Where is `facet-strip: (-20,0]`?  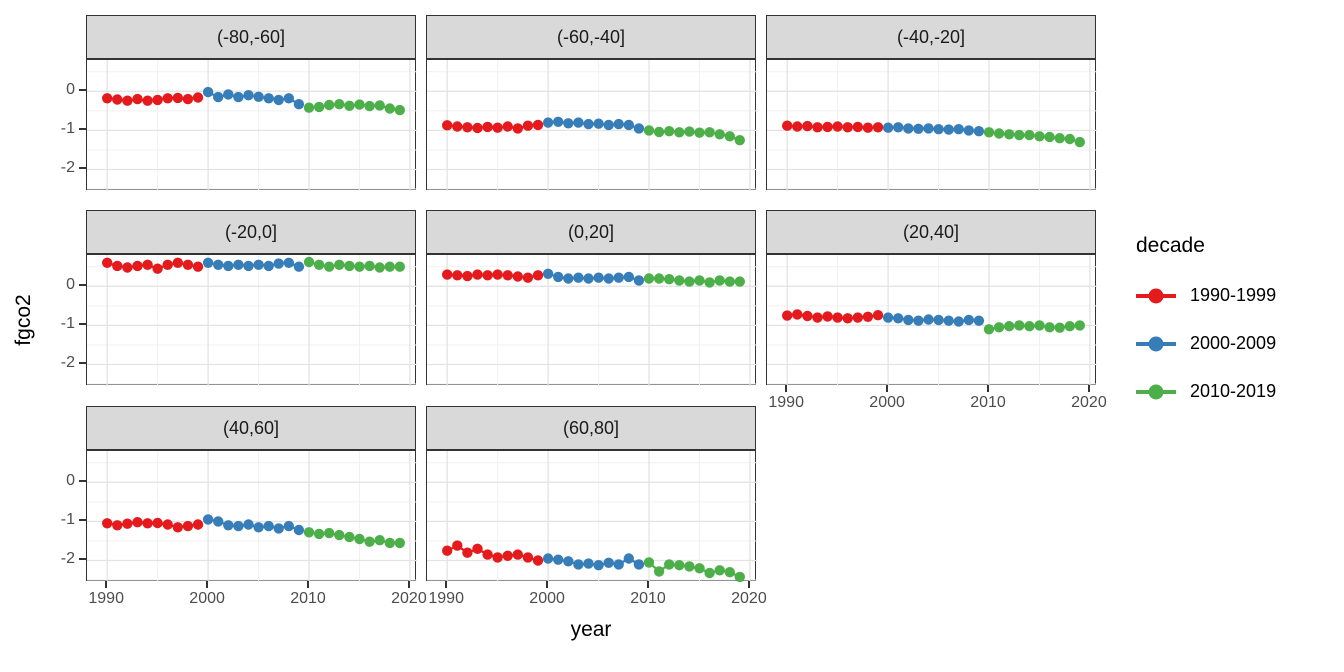
facet-strip: (-20,0] is located at coordinates (251, 232).